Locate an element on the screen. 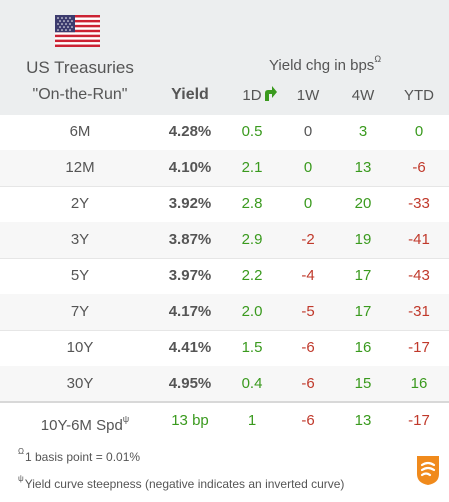 Image resolution: width=449 pixels, height=502 pixels. spread-label-text: 10Y-6M Spd is located at coordinates (81, 425).